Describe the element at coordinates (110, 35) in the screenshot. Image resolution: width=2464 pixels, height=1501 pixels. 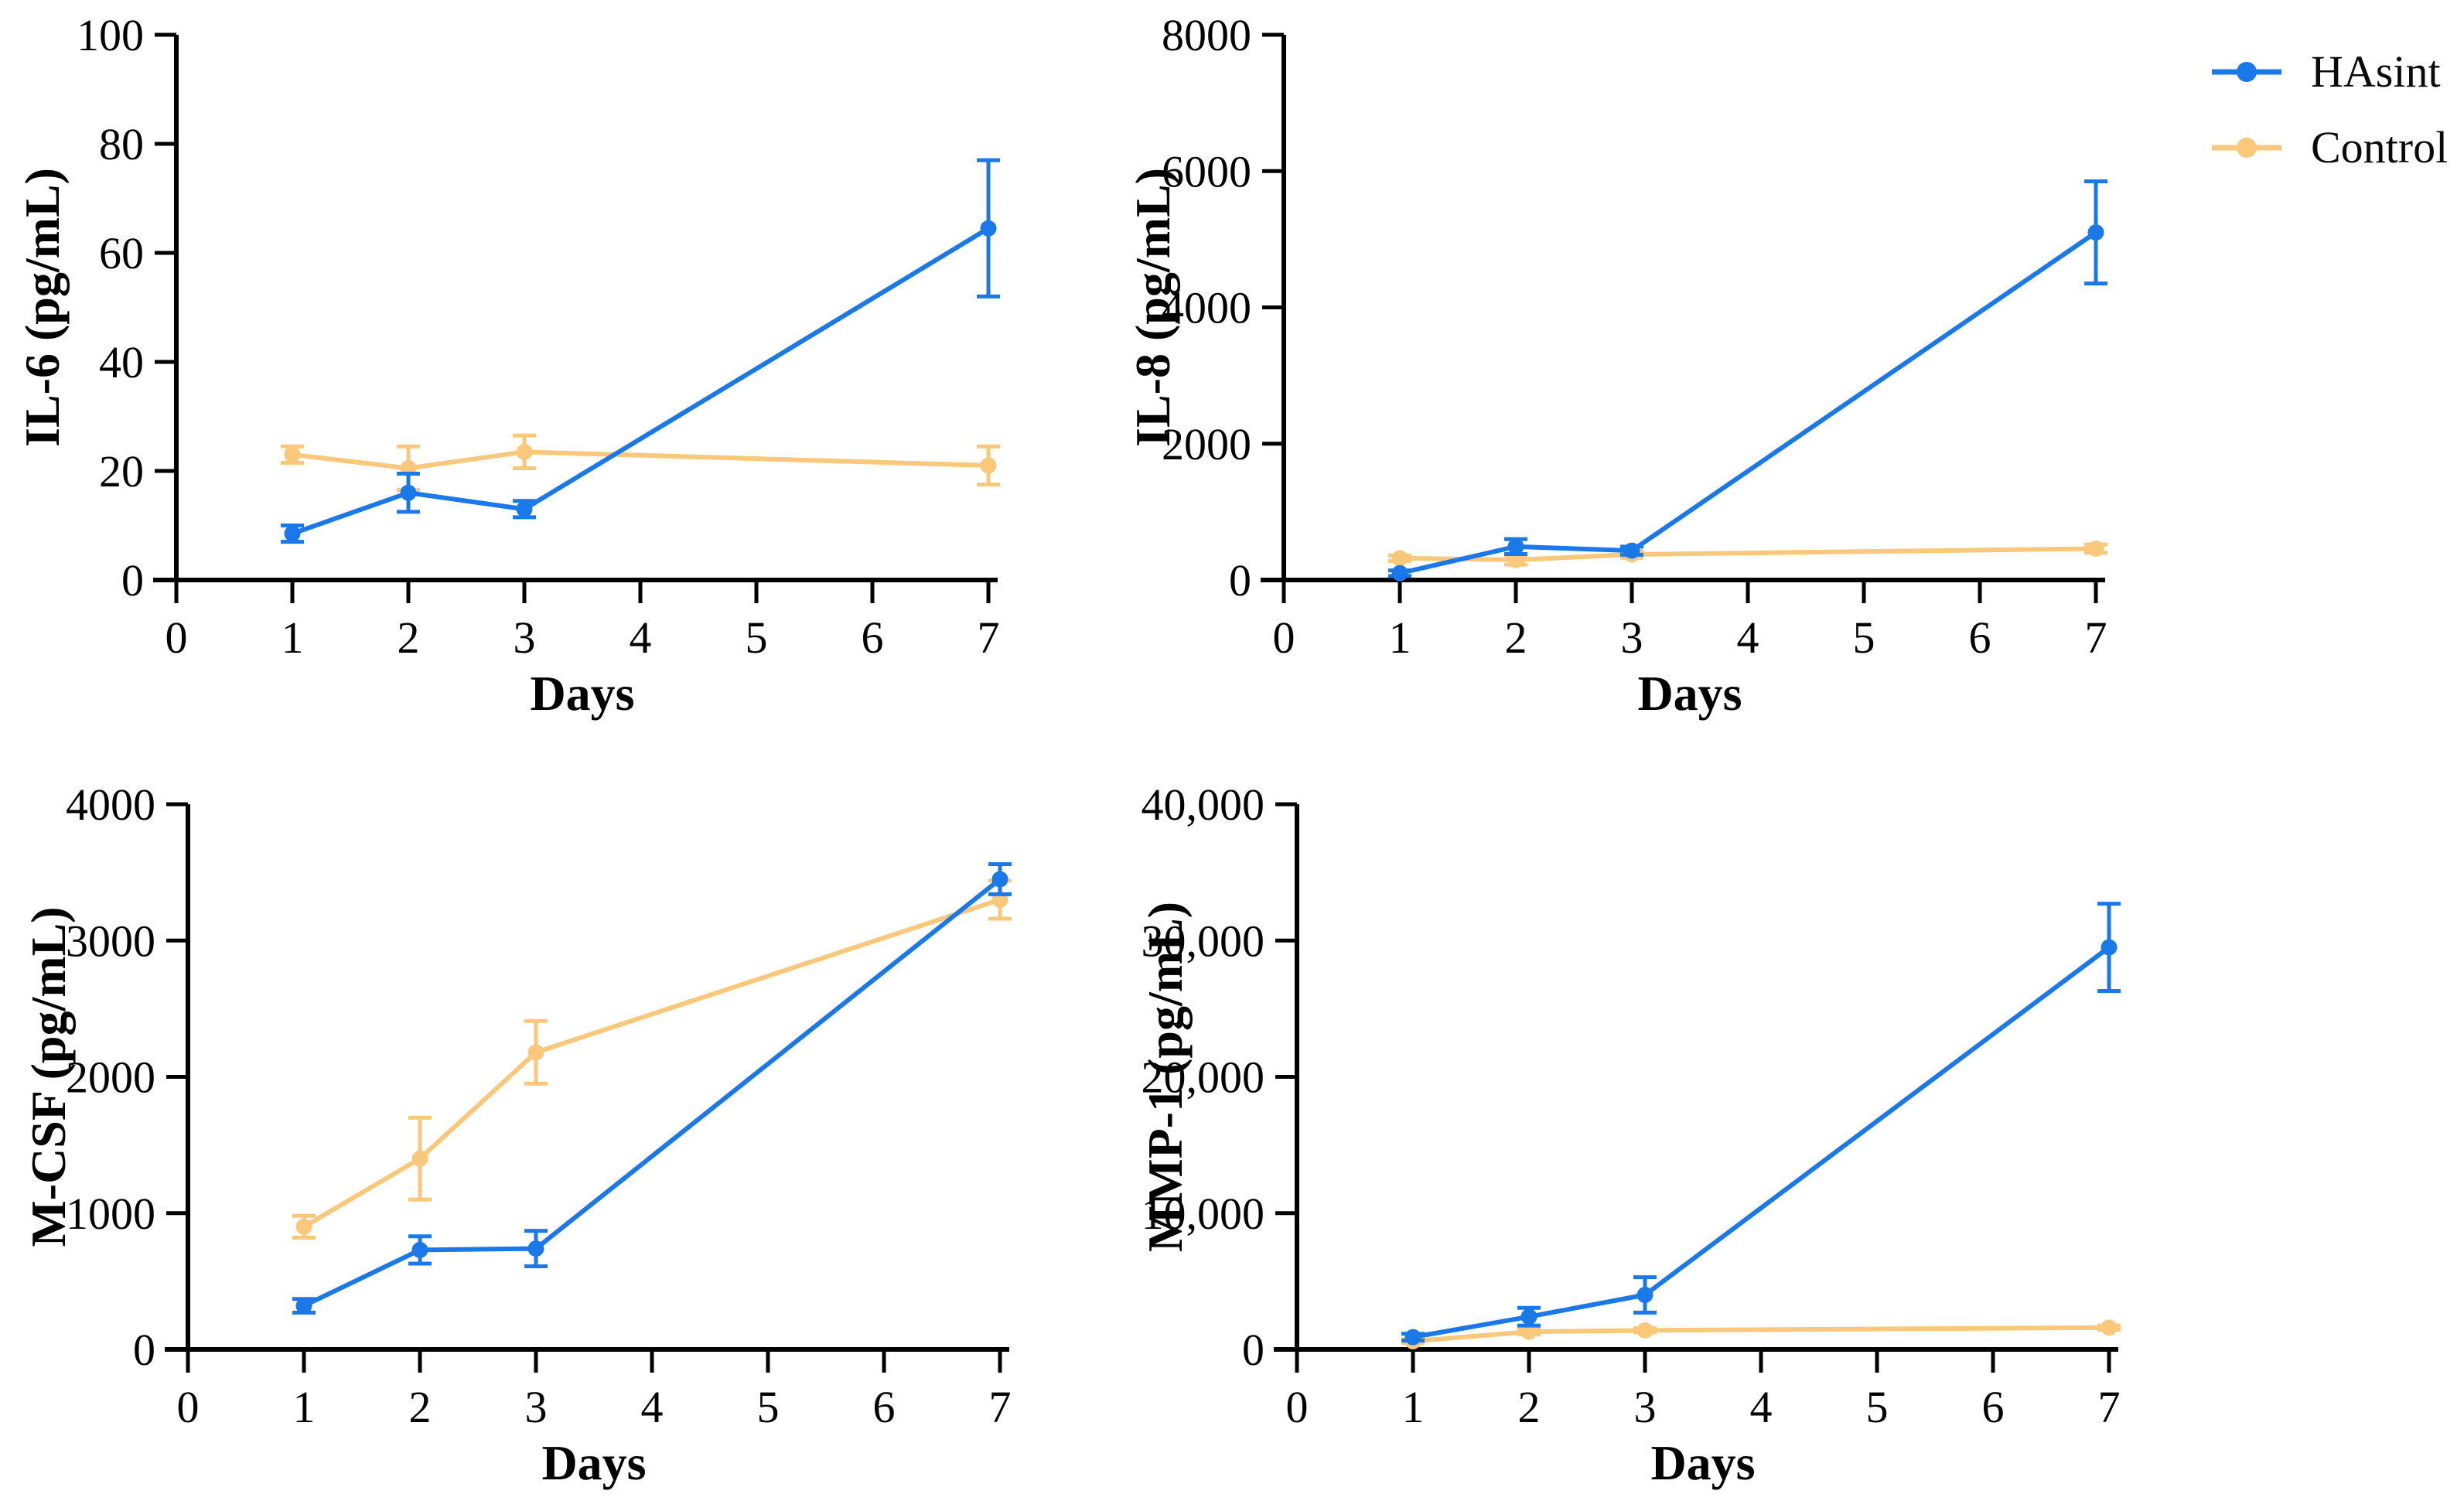
I see `y-tick-label: 100` at that location.